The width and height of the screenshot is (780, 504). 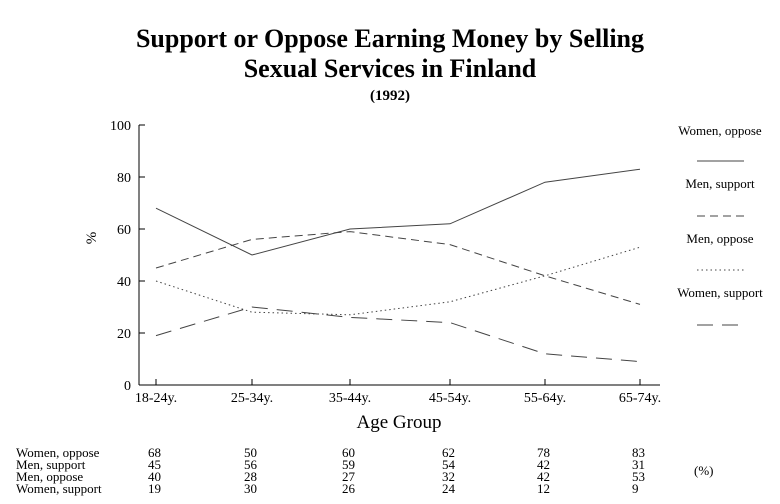 What do you see at coordinates (390, 96) in the screenshot?
I see `chart-subtitle: (1992)` at bounding box center [390, 96].